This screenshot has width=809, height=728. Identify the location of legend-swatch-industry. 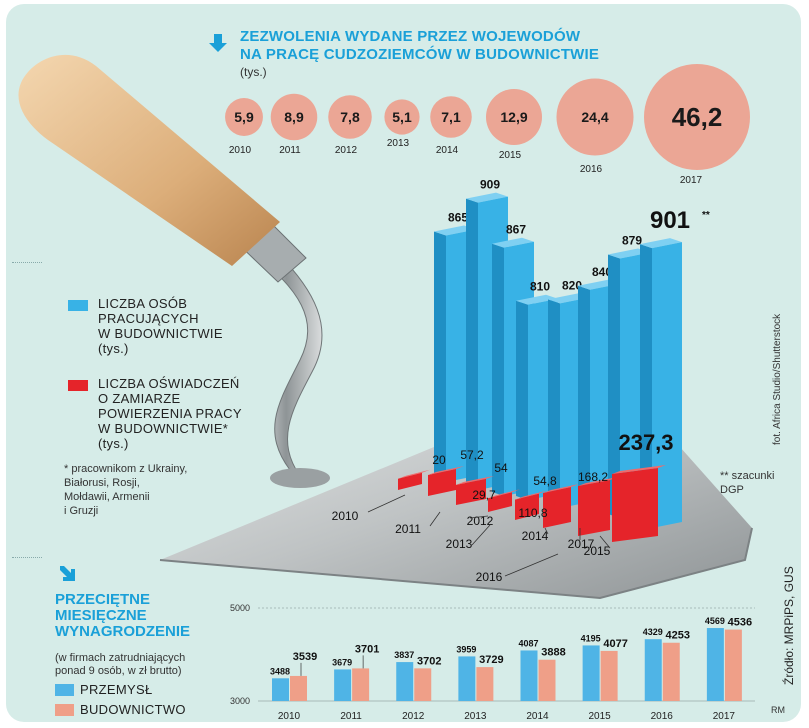
(64, 690).